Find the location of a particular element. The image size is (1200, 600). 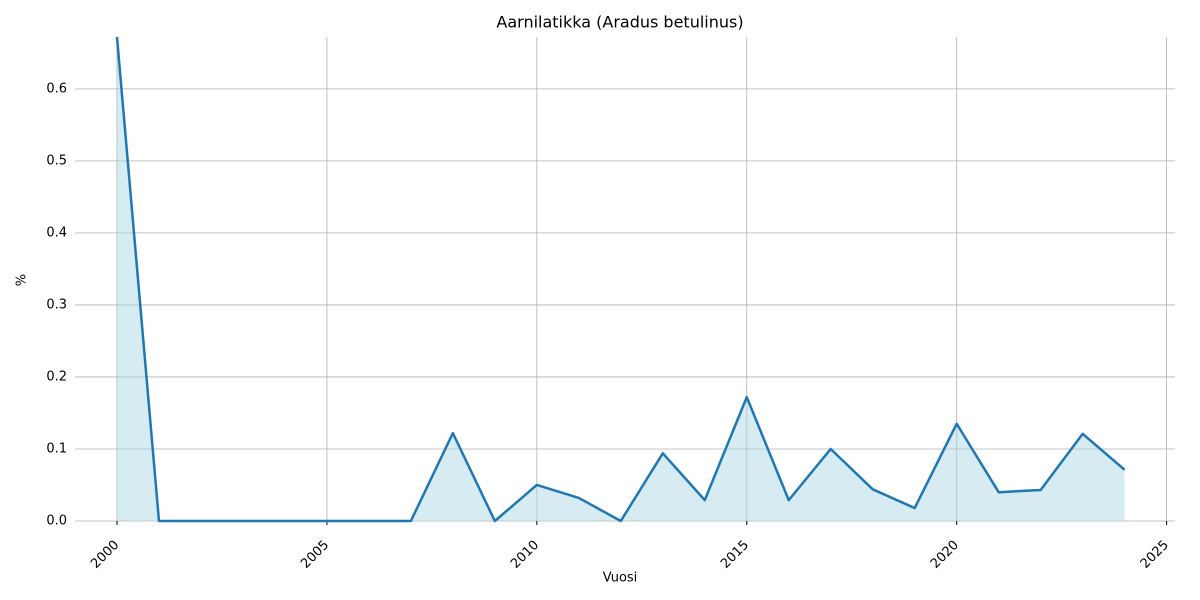

y-tick-label: 0.1 is located at coordinates (56, 448).